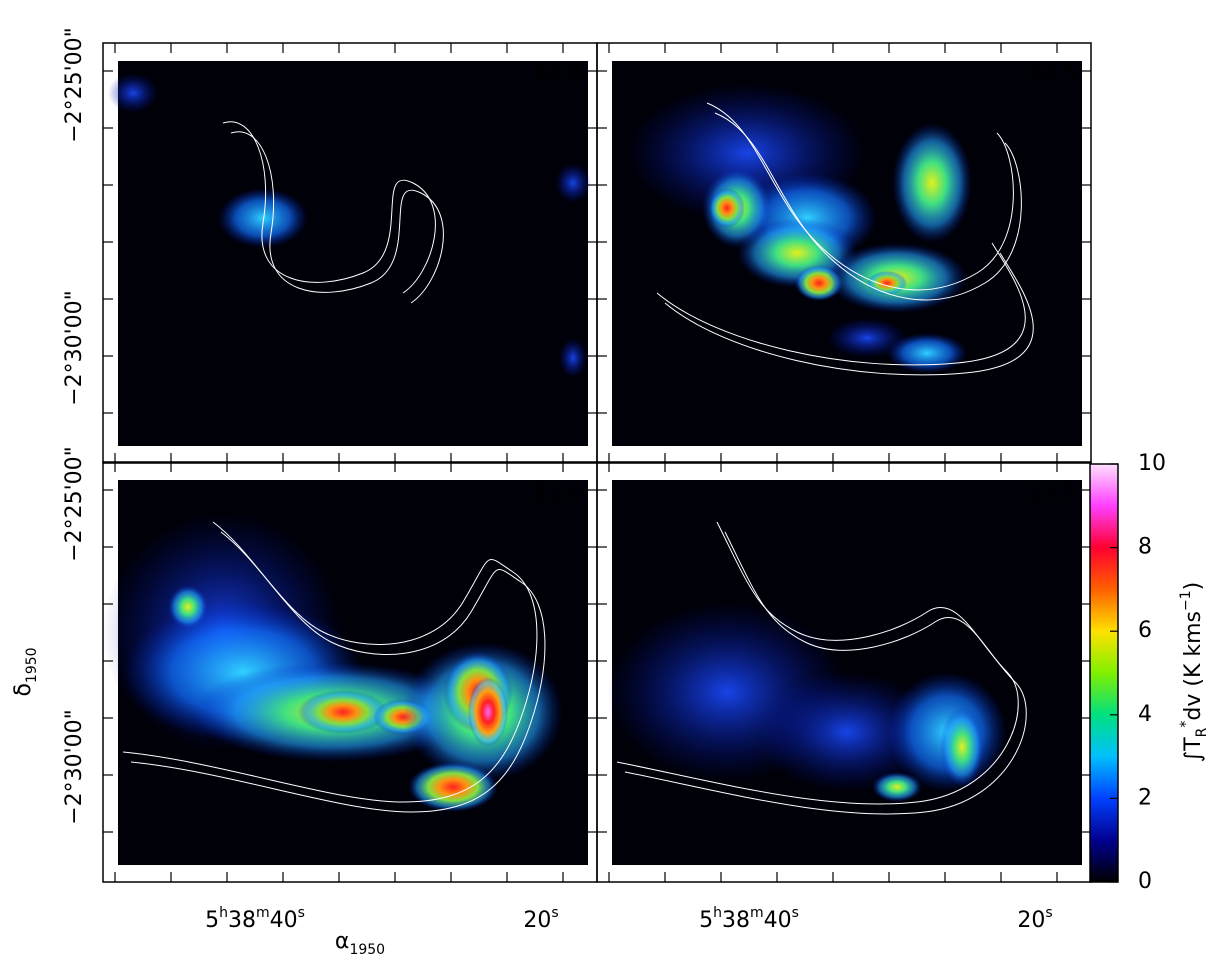 Image resolution: width=1232 pixels, height=960 pixels. What do you see at coordinates (558, 493) in the screenshot?
I see `panel-label: 11.0` at bounding box center [558, 493].